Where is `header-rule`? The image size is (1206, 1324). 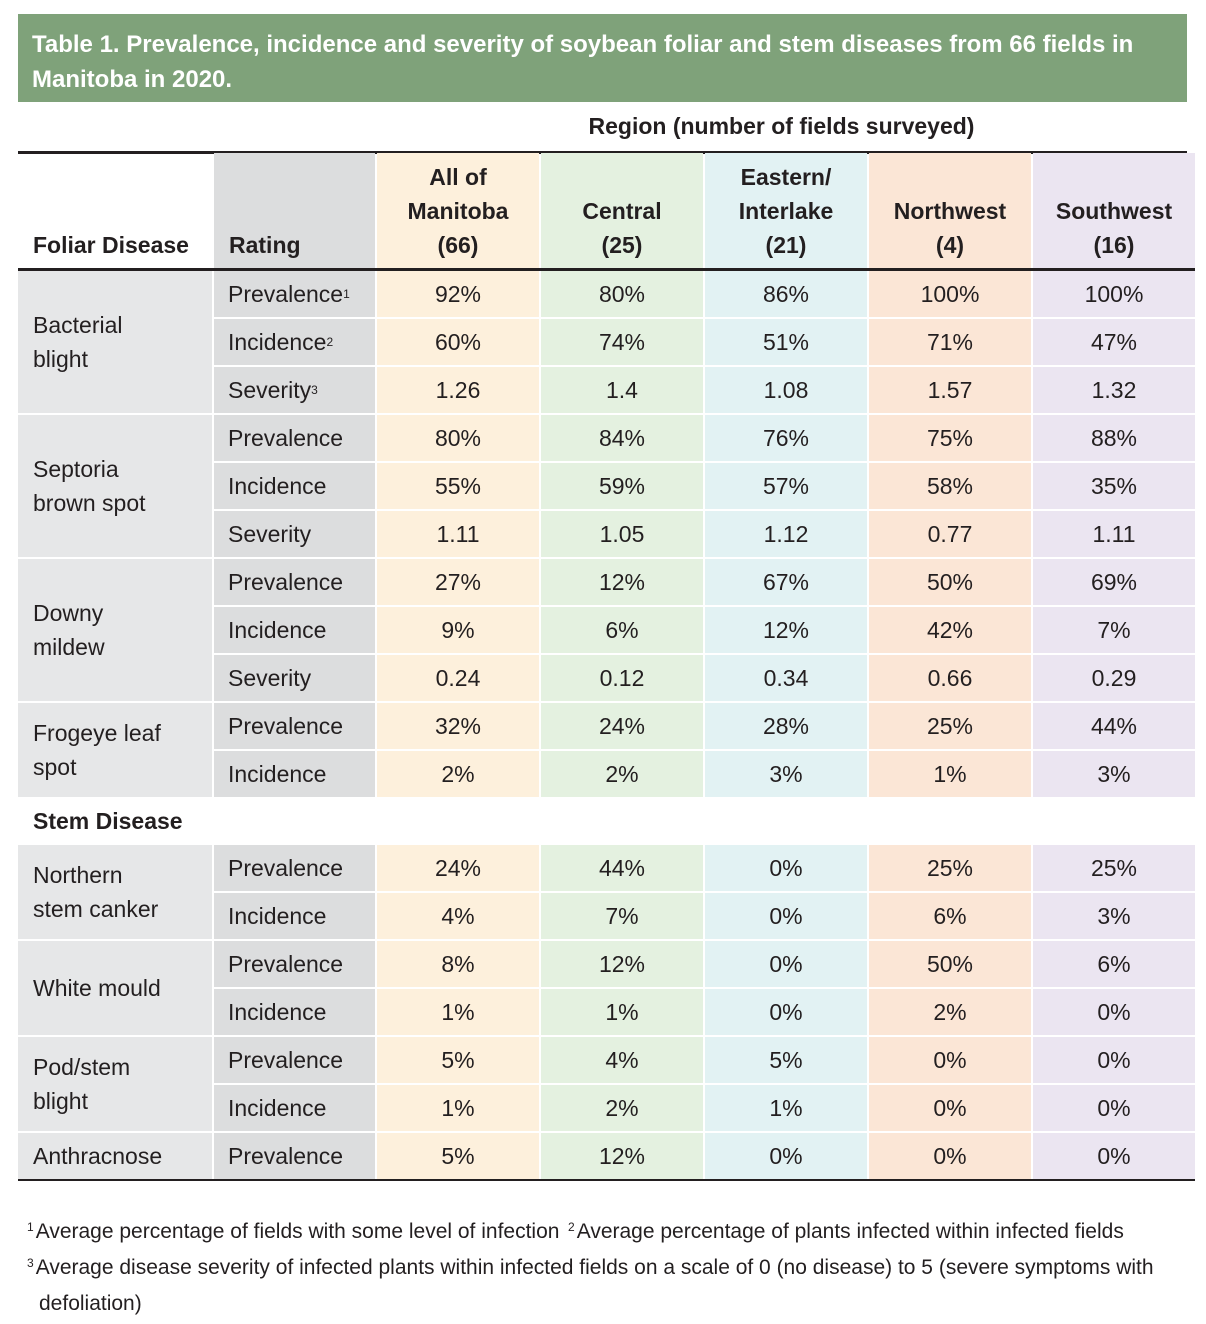 header-rule is located at coordinates (606, 269).